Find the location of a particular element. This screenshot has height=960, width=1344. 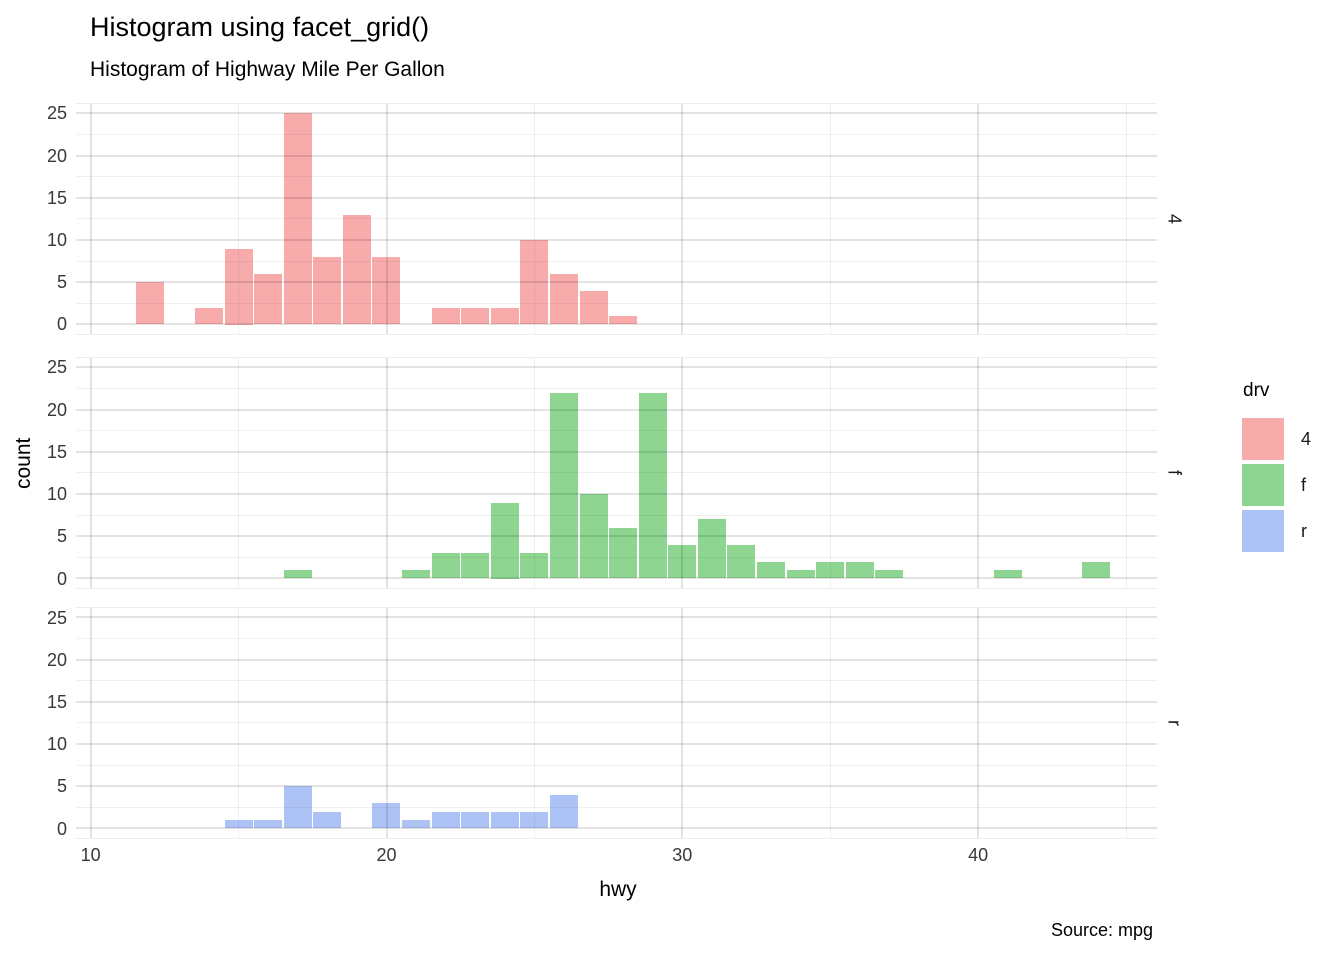

caption: Source: mpg is located at coordinates (1101, 930).